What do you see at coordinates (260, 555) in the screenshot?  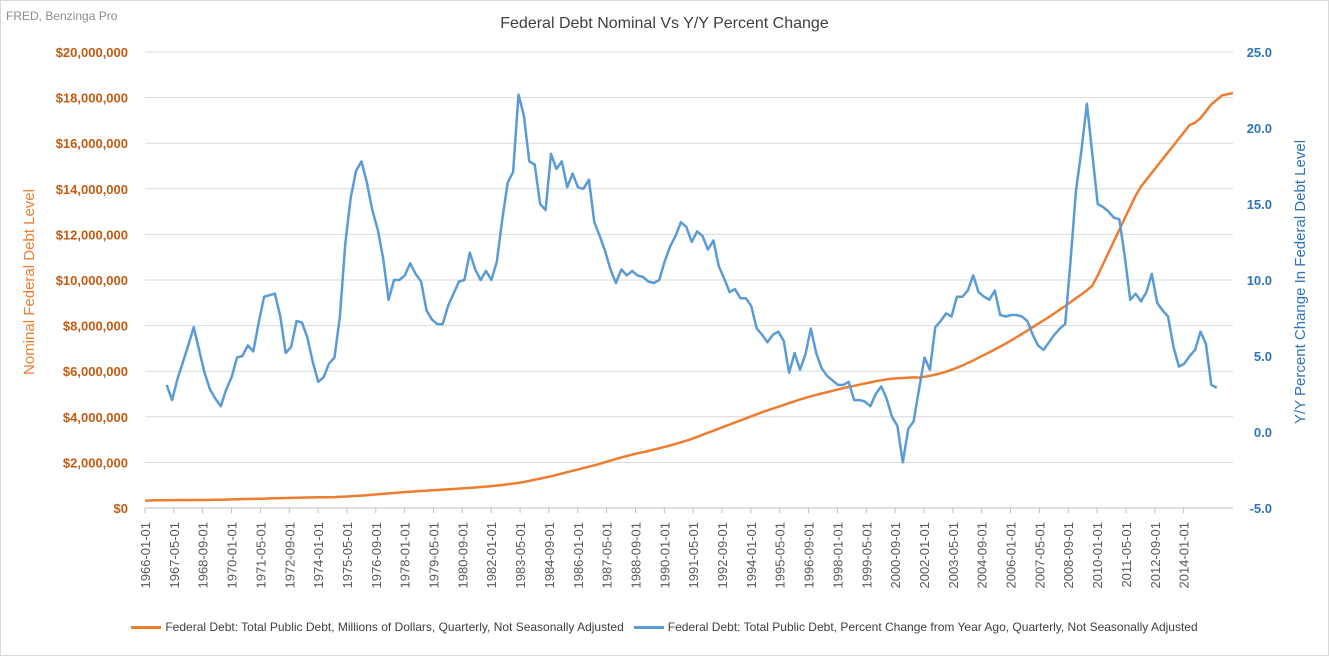 I see `x-tick-label: 1971-05-01` at bounding box center [260, 555].